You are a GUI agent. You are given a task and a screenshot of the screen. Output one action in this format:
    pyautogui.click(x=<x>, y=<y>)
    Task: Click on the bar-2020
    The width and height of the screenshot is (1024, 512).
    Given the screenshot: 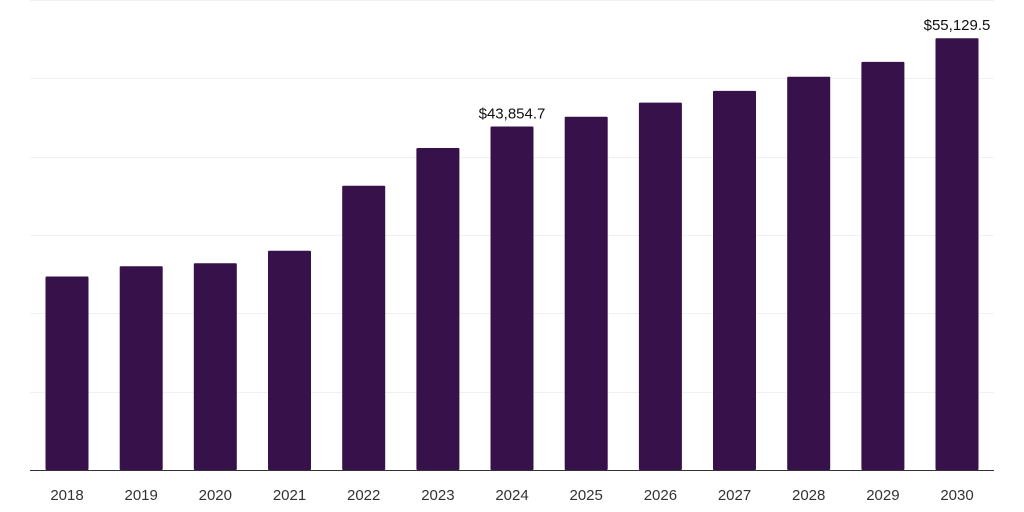 What is the action you would take?
    pyautogui.click(x=215, y=366)
    